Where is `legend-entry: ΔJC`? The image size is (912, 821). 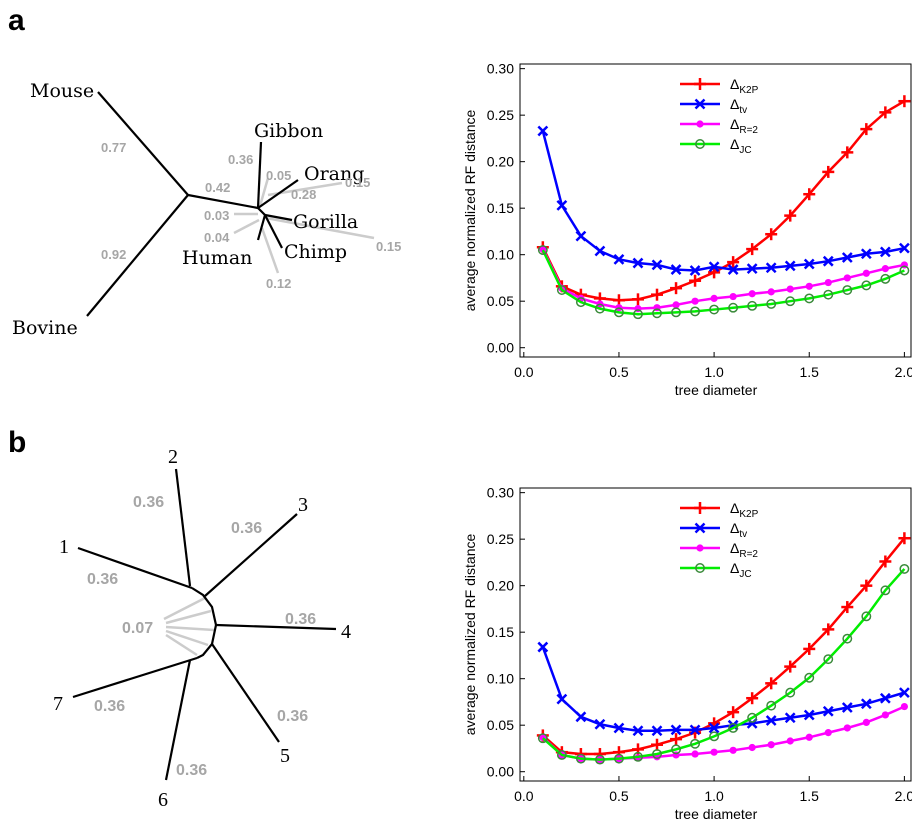 legend-entry: ΔJC is located at coordinates (716, 570).